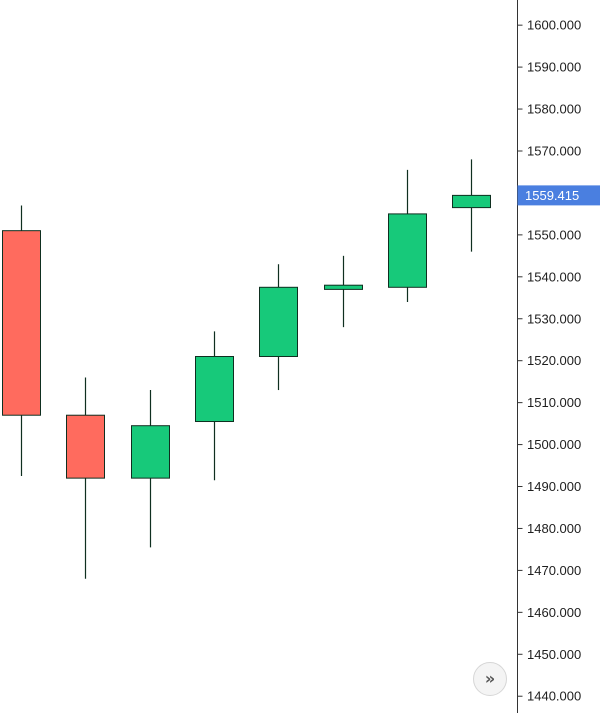 Image resolution: width=600 pixels, height=713 pixels. Describe the element at coordinates (554, 570) in the screenshot. I see `price-axis-tick-label: 1470.000` at that location.